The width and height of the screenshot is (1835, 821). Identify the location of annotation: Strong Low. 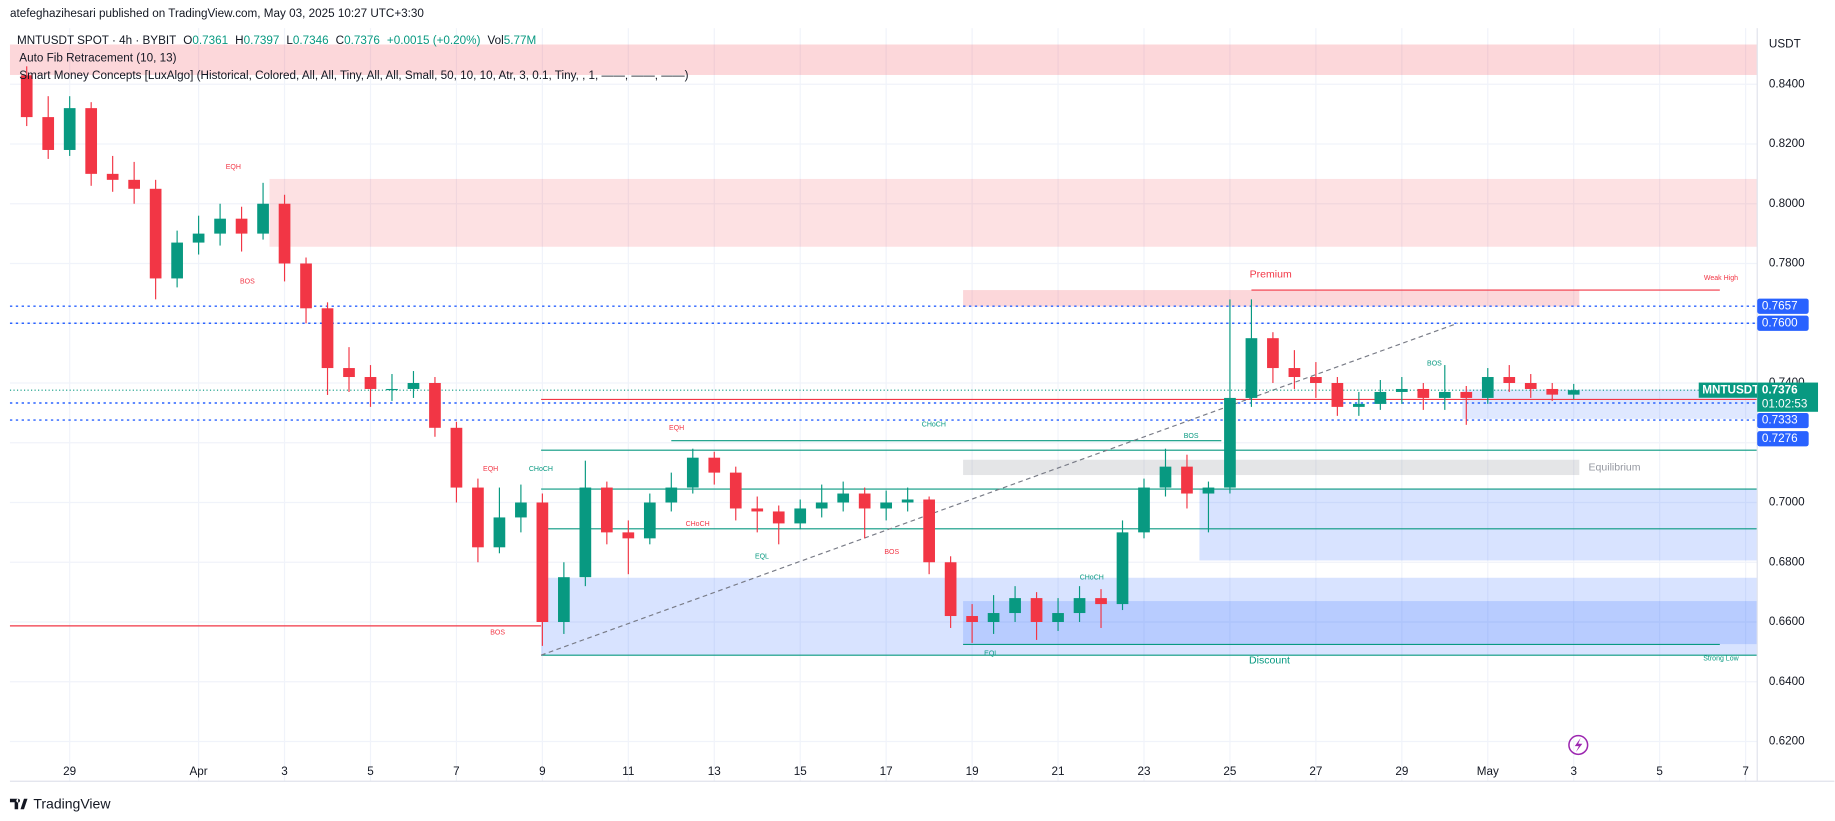
(1721, 658).